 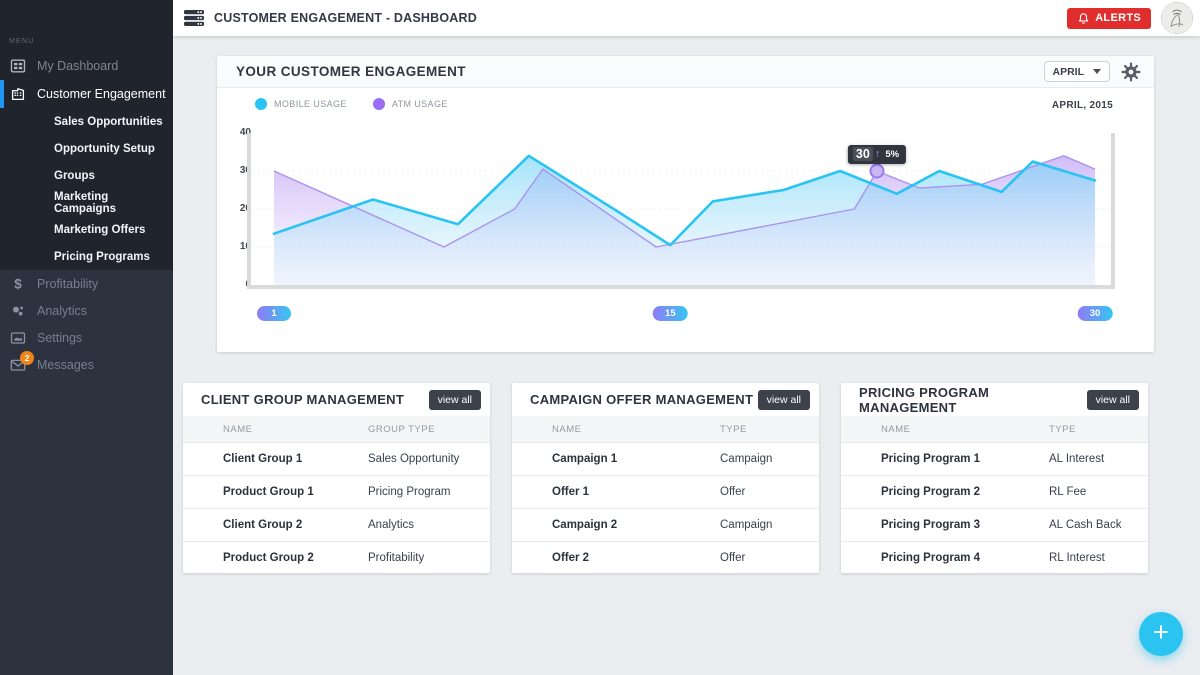 What do you see at coordinates (310, 104) in the screenshot?
I see `legend-label: MOBILE USAGE` at bounding box center [310, 104].